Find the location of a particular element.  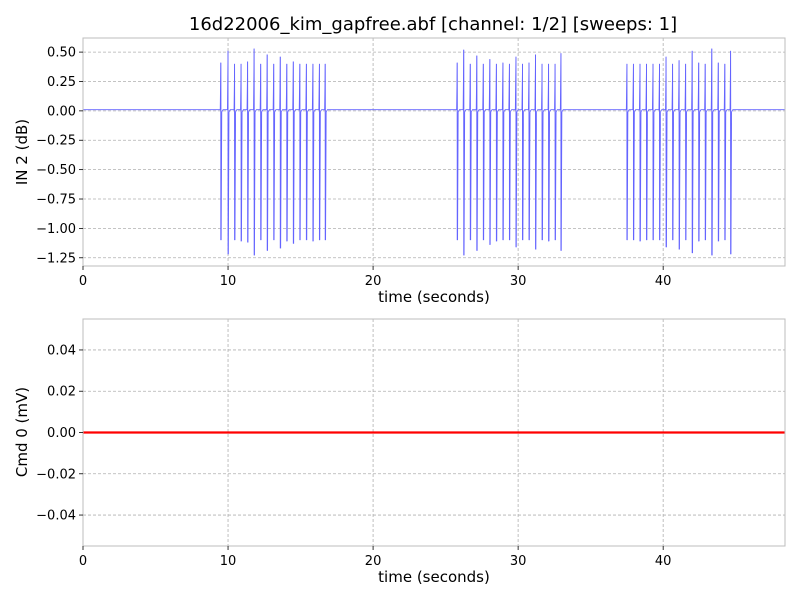

bottom-plot-ylabel: Cmd 0 (mV) is located at coordinates (22, 432).